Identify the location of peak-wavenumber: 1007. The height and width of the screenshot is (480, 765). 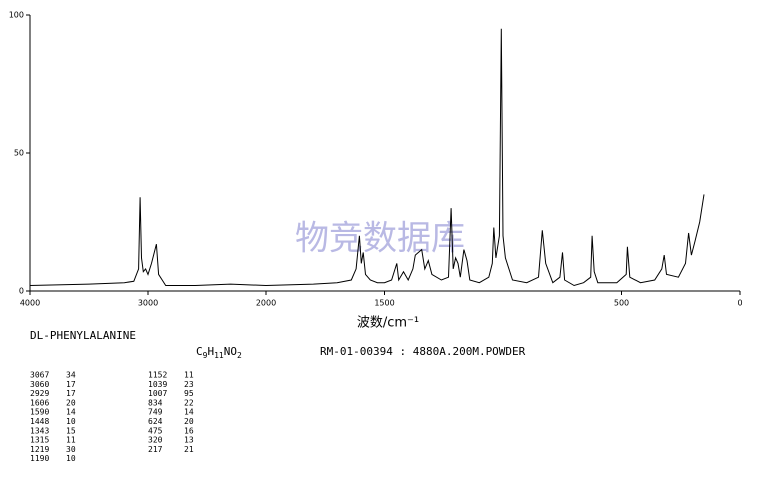
(157, 393).